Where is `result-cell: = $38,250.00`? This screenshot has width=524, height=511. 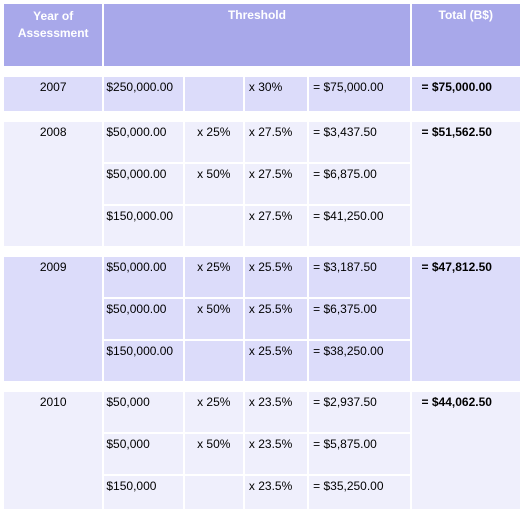
result-cell: = $38,250.00 is located at coordinates (359, 361).